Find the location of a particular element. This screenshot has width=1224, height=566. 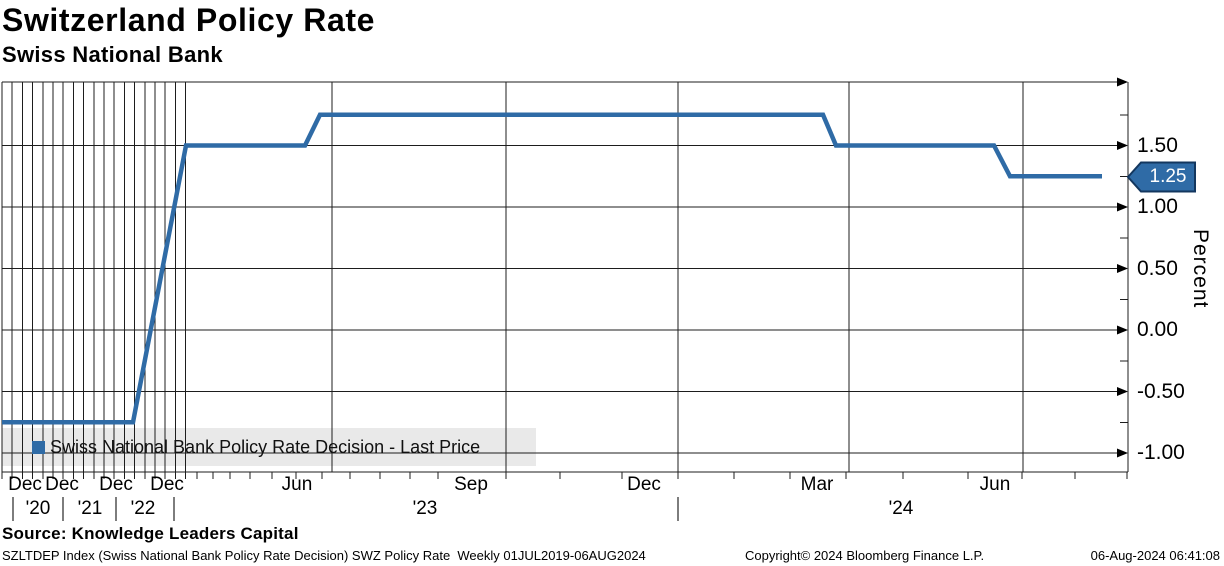

source-line: Source: Knowledge Leaders Capital is located at coordinates (150, 533).